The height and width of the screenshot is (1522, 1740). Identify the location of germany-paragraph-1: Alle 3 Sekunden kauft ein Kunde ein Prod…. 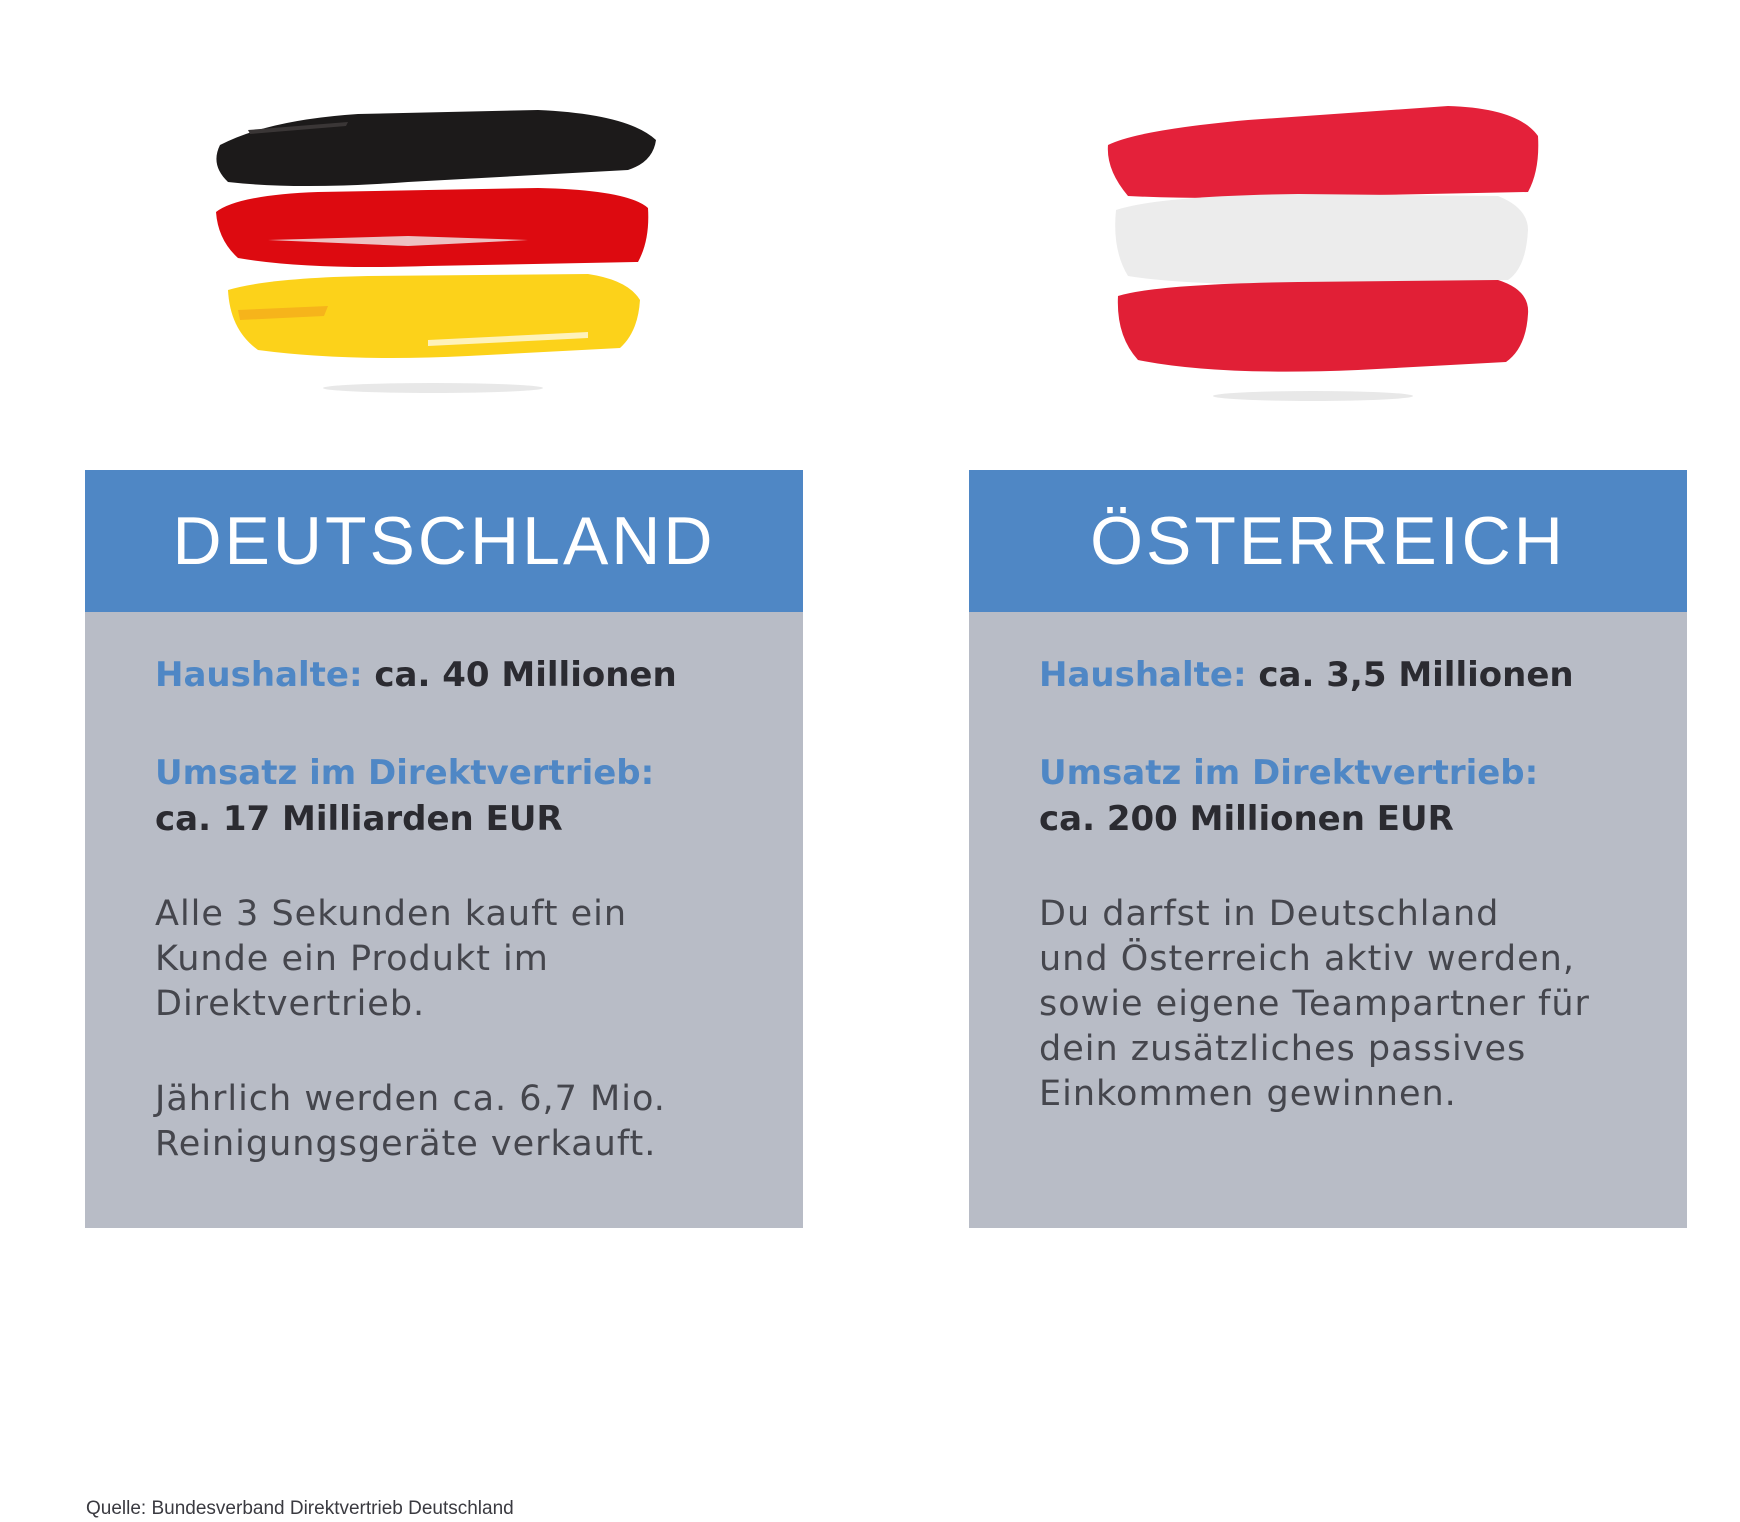
(391, 959).